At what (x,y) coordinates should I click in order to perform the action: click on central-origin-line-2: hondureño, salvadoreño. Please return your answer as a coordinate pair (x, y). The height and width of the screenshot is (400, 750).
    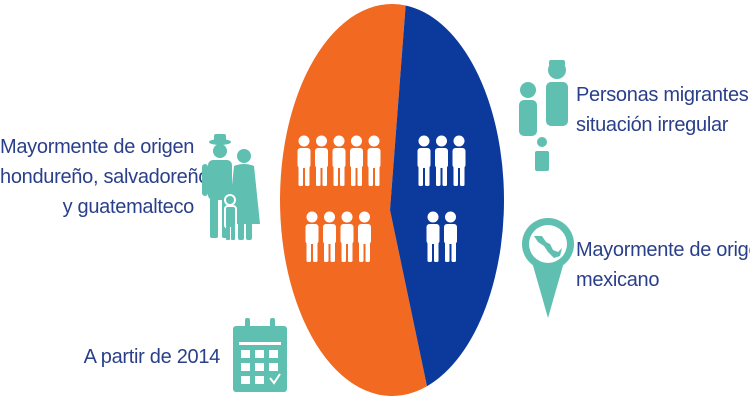
    Looking at the image, I should click on (105, 177).